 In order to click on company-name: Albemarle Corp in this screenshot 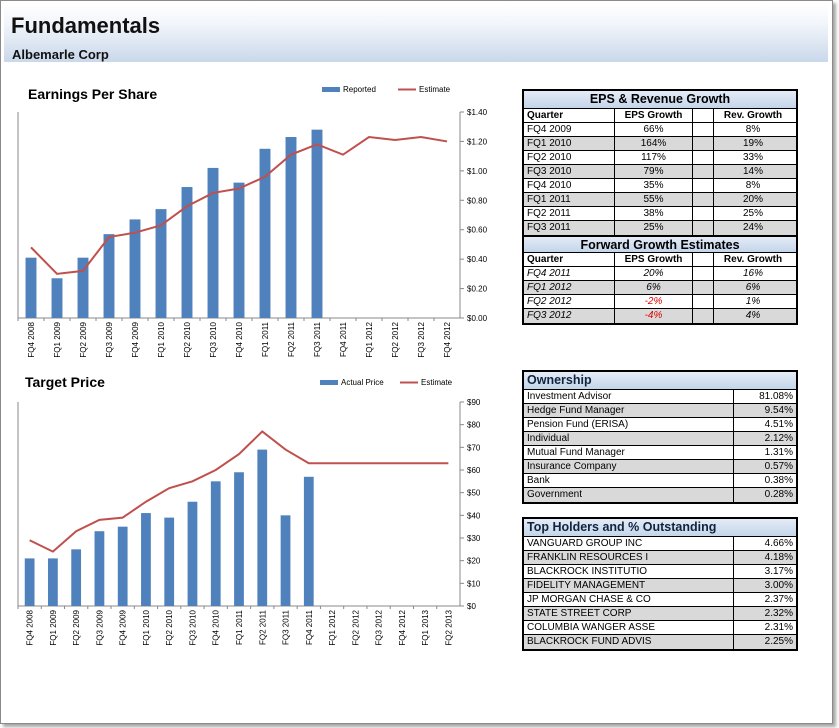, I will do `click(60, 54)`.